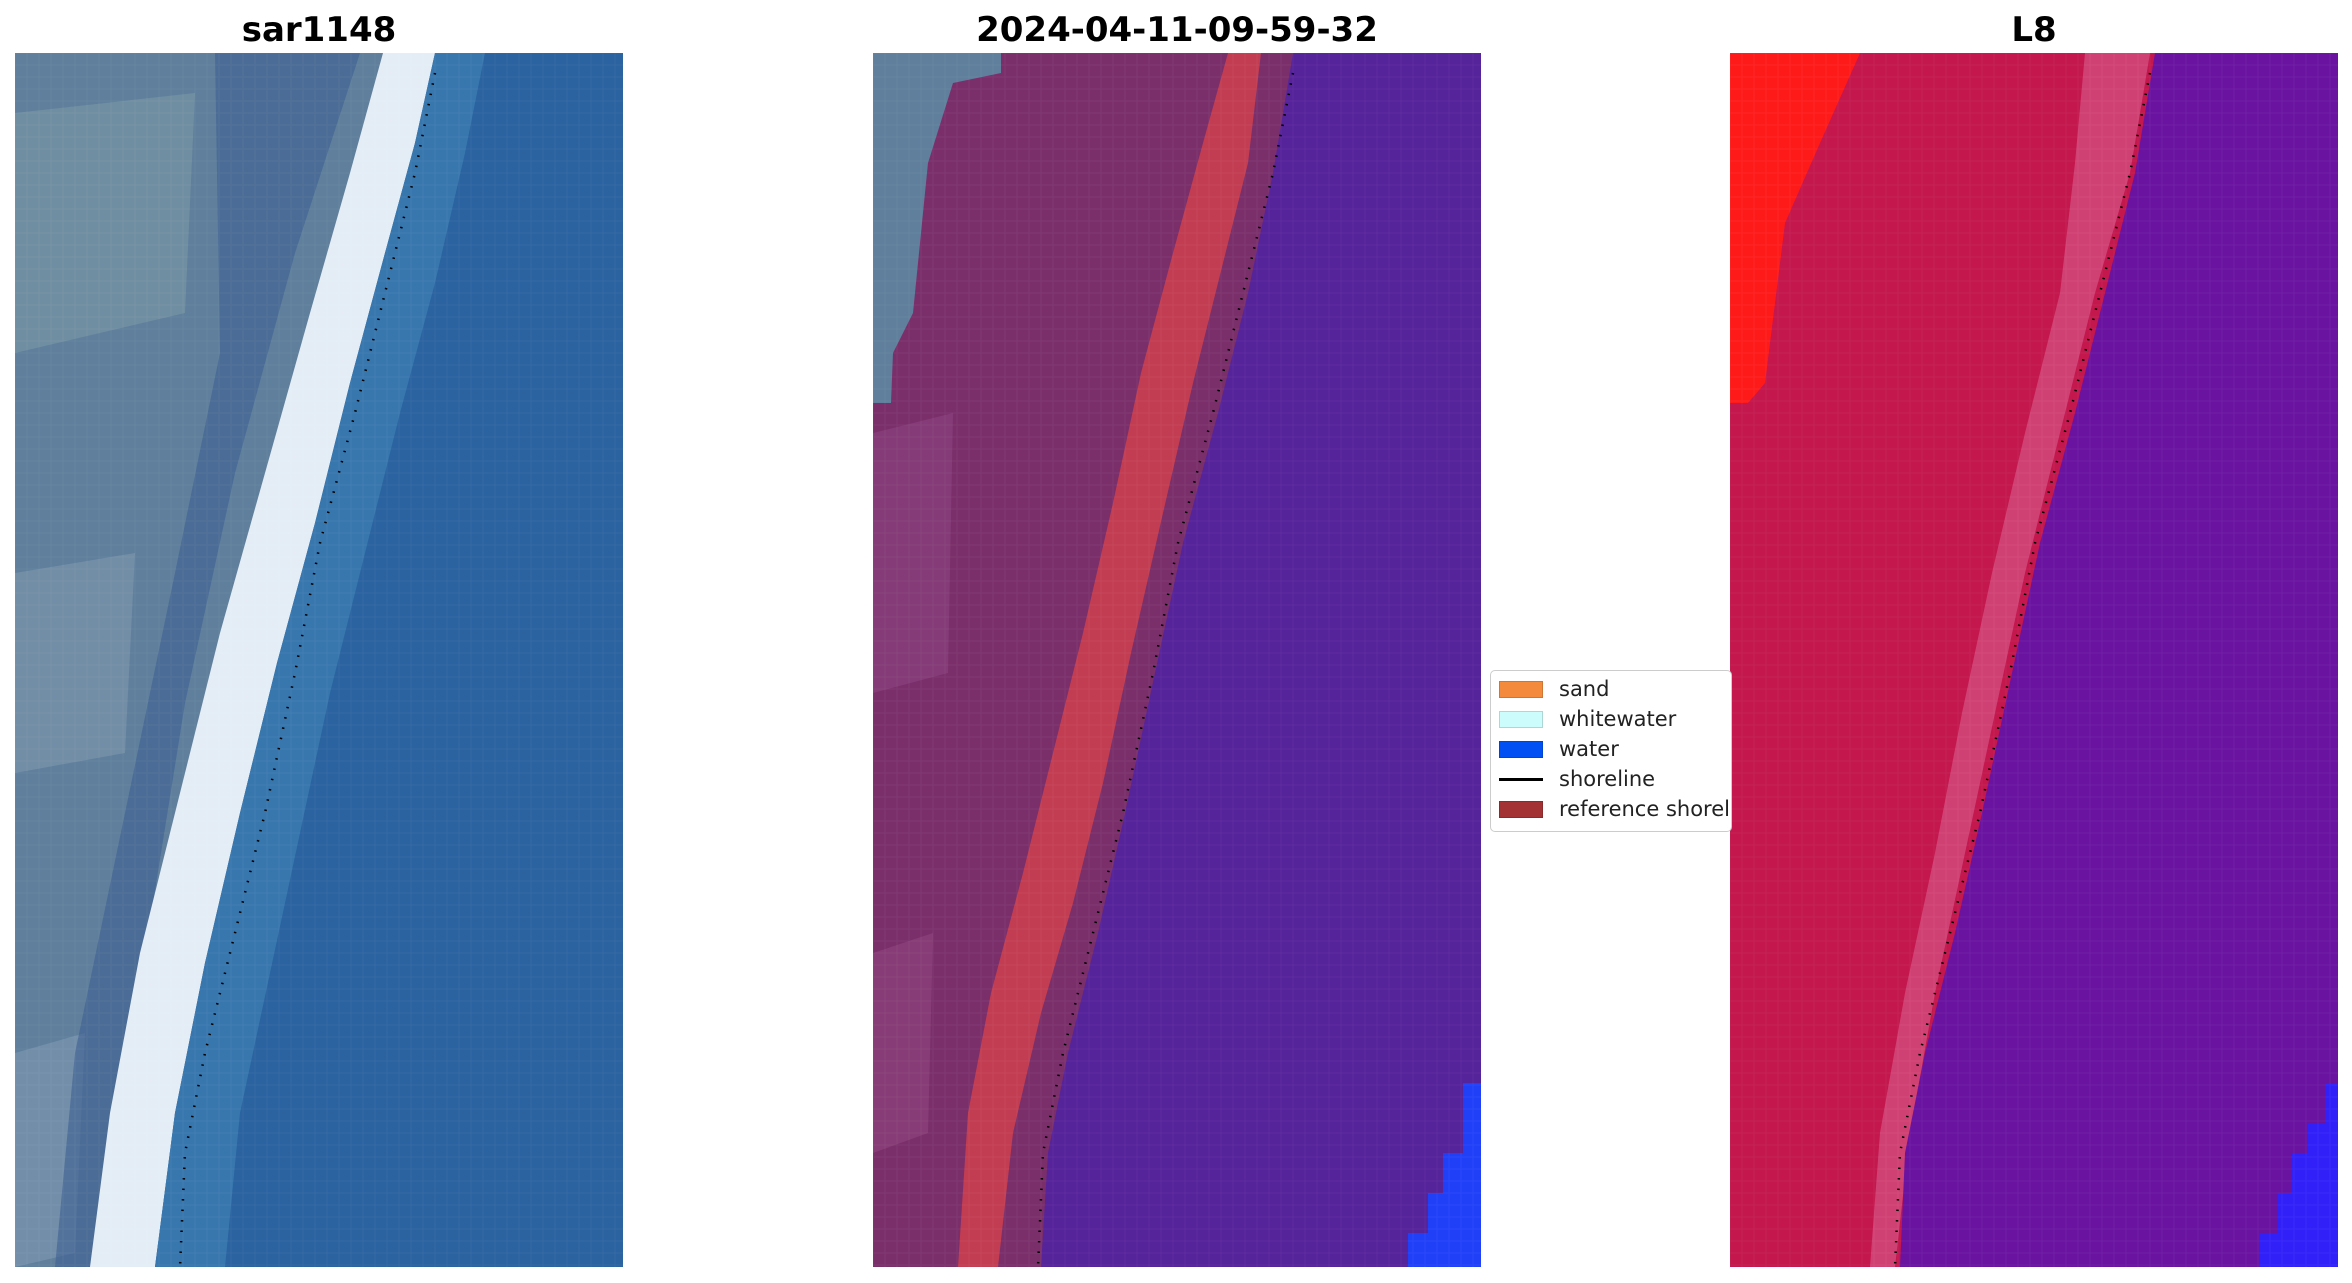 This screenshot has width=2352, height=1283. I want to click on panel-title-l8: L8, so click(2034, 30).